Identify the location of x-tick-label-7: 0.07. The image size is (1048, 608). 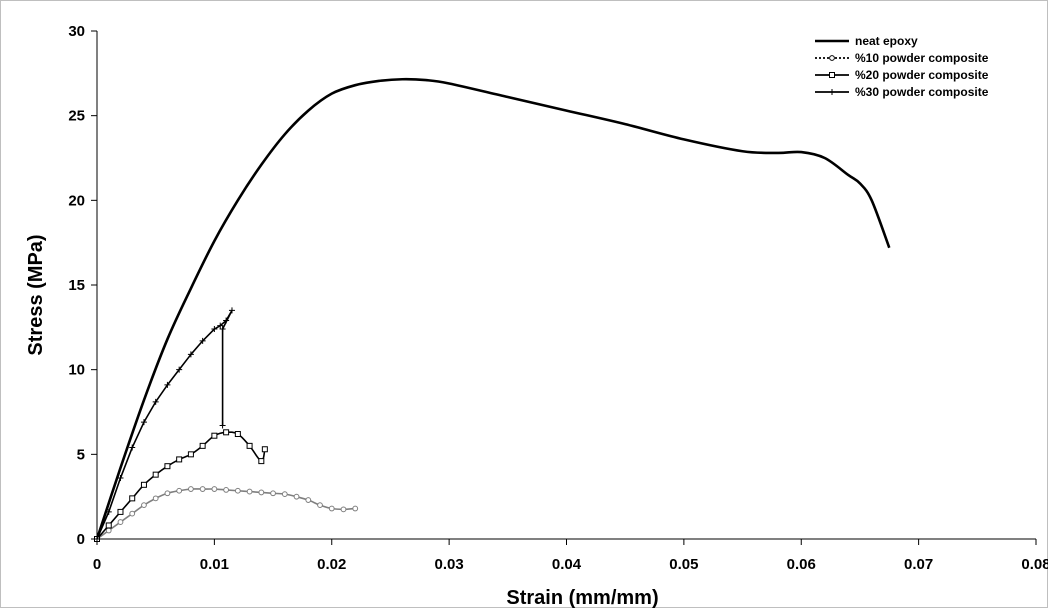
(918, 564).